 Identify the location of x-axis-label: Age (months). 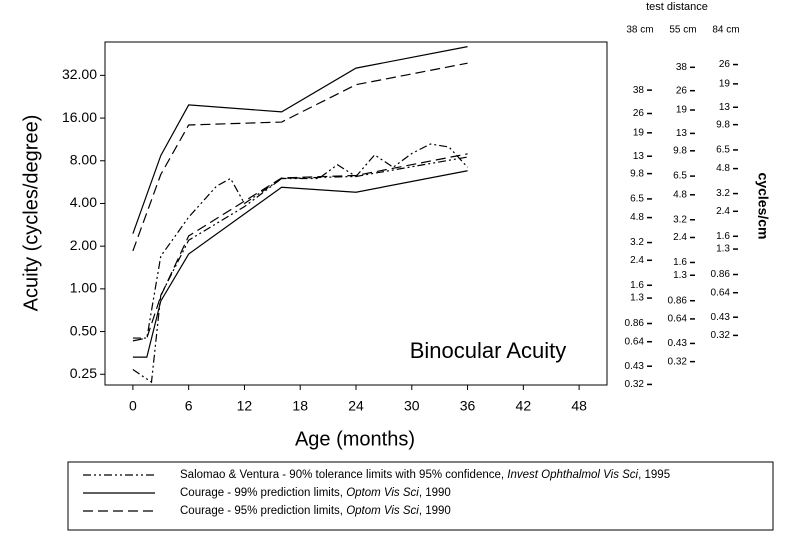
(355, 439).